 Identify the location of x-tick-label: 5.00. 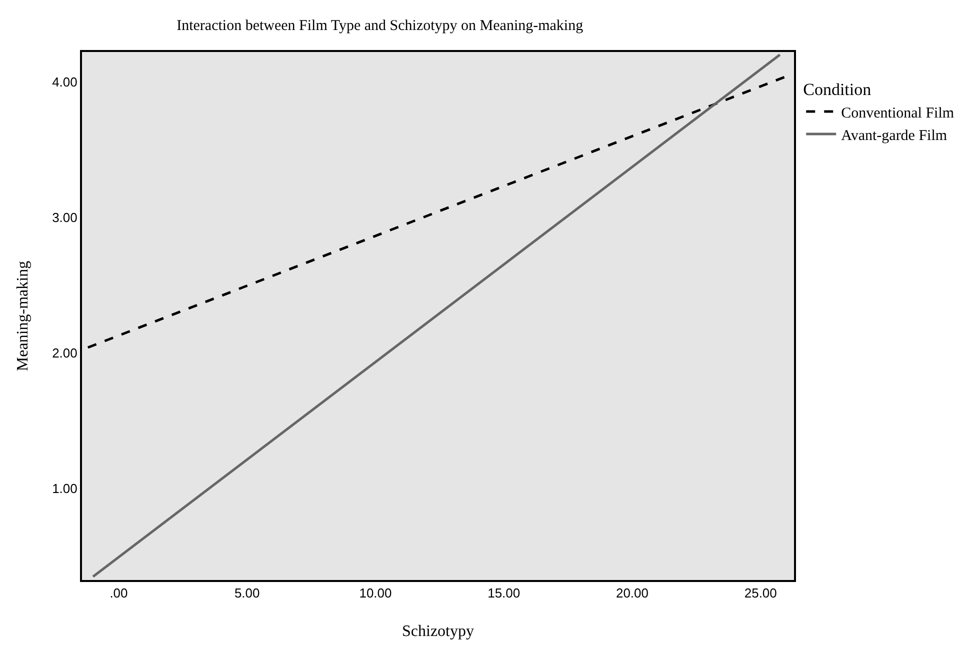
(247, 593).